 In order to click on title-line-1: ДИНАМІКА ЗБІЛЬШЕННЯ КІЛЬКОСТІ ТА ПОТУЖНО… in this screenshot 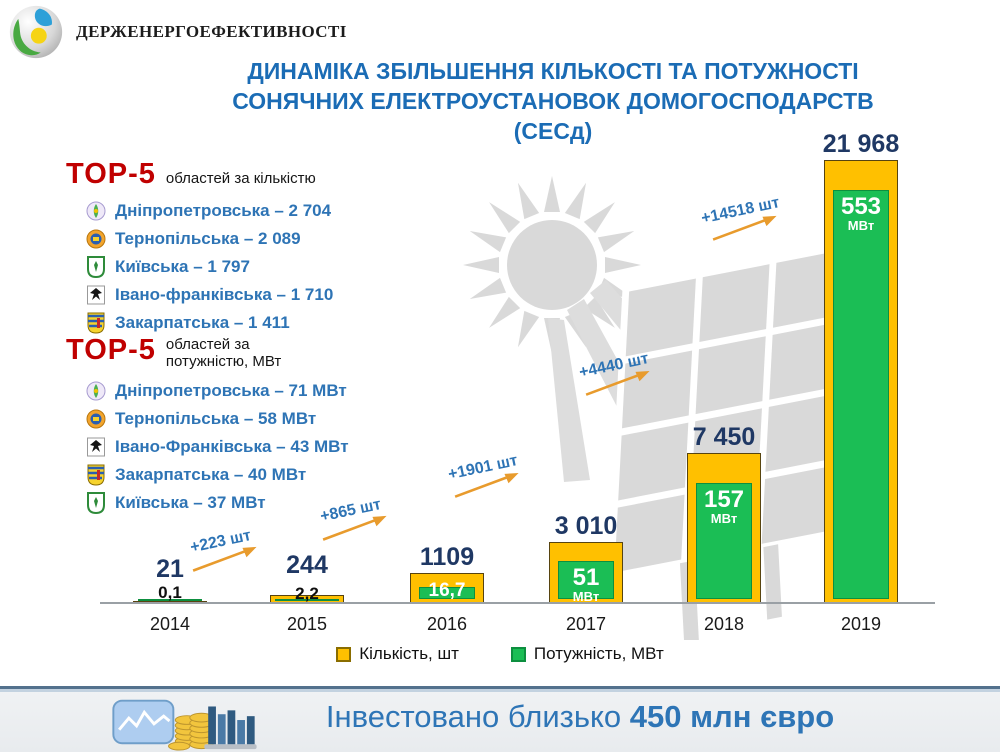, I will do `click(553, 71)`.